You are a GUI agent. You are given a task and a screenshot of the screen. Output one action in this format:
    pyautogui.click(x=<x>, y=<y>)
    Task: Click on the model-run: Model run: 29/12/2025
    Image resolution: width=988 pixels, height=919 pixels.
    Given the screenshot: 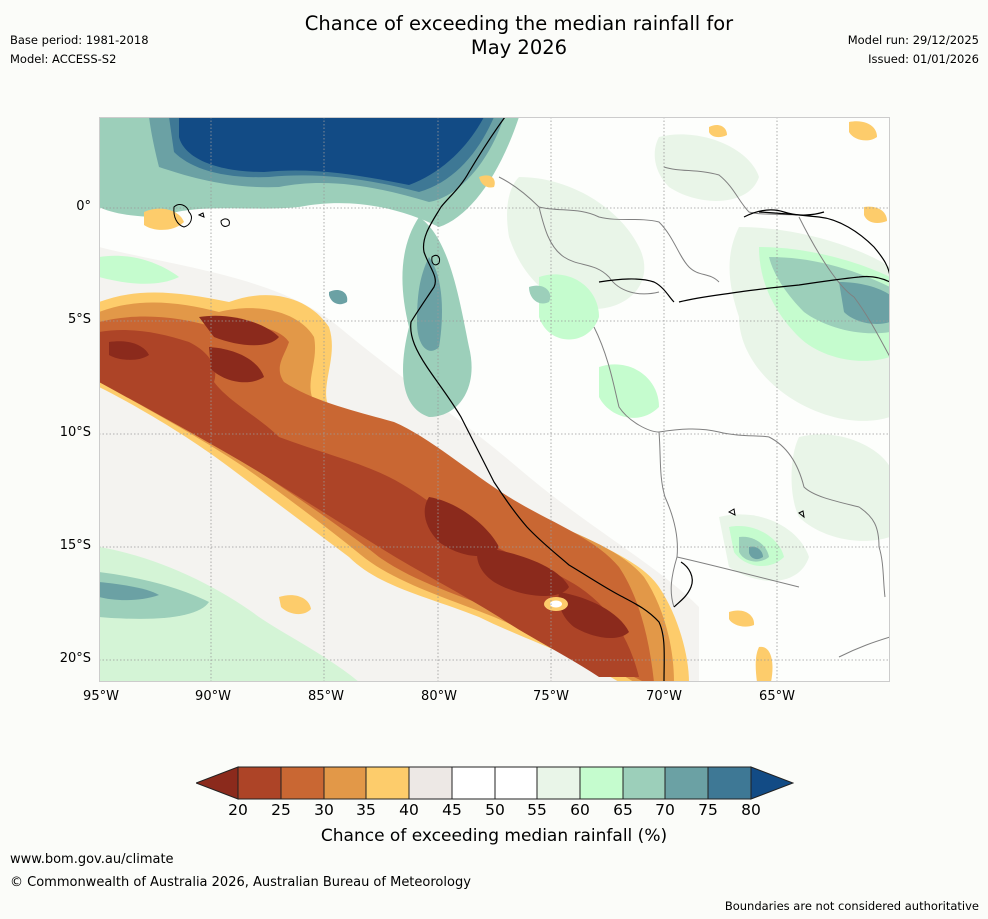 What is the action you would take?
    pyautogui.click(x=913, y=40)
    